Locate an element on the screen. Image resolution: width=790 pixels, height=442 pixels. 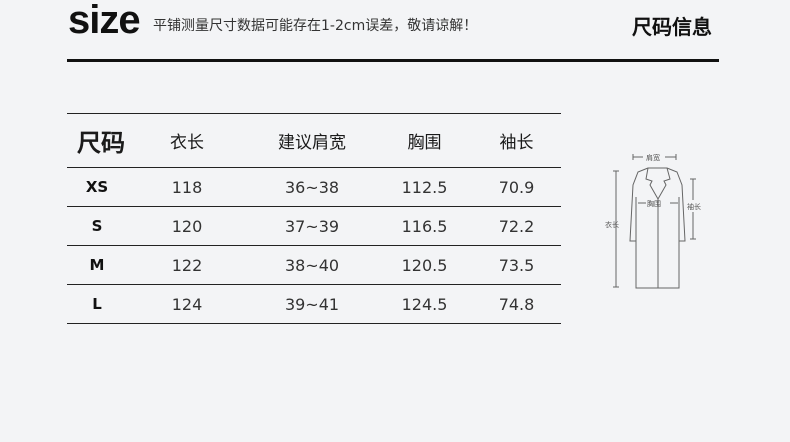
size-cell: S is located at coordinates (97, 226).